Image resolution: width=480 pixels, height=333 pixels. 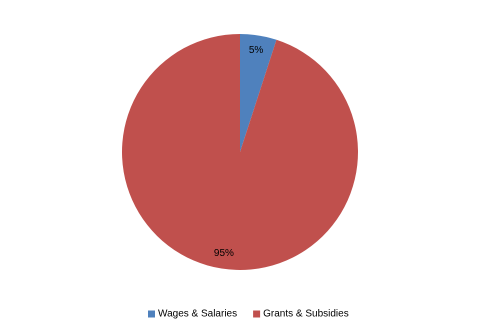 What do you see at coordinates (224, 253) in the screenshot?
I see `data-label: 95%` at bounding box center [224, 253].